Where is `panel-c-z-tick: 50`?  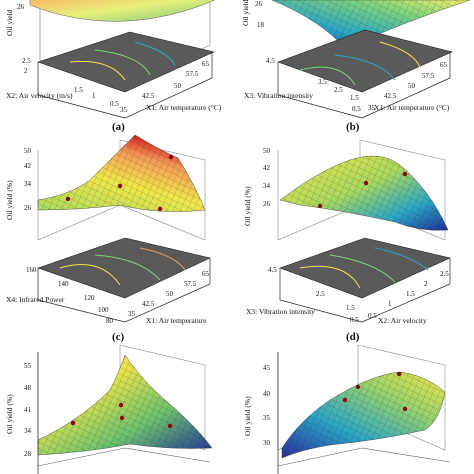 panel-c-z-tick: 50 is located at coordinates (28, 151).